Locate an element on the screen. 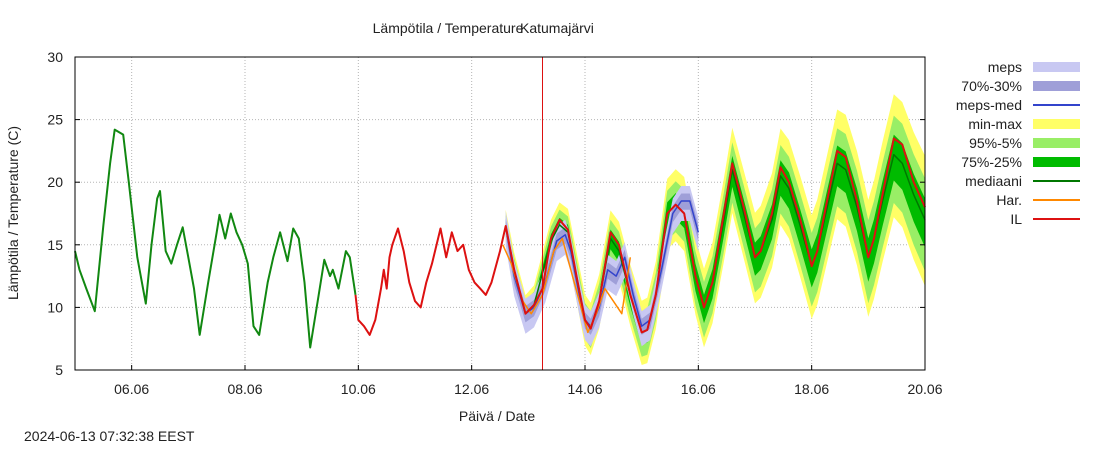 The height and width of the screenshot is (450, 1100). y-tick-label: 10 is located at coordinates (55, 307).